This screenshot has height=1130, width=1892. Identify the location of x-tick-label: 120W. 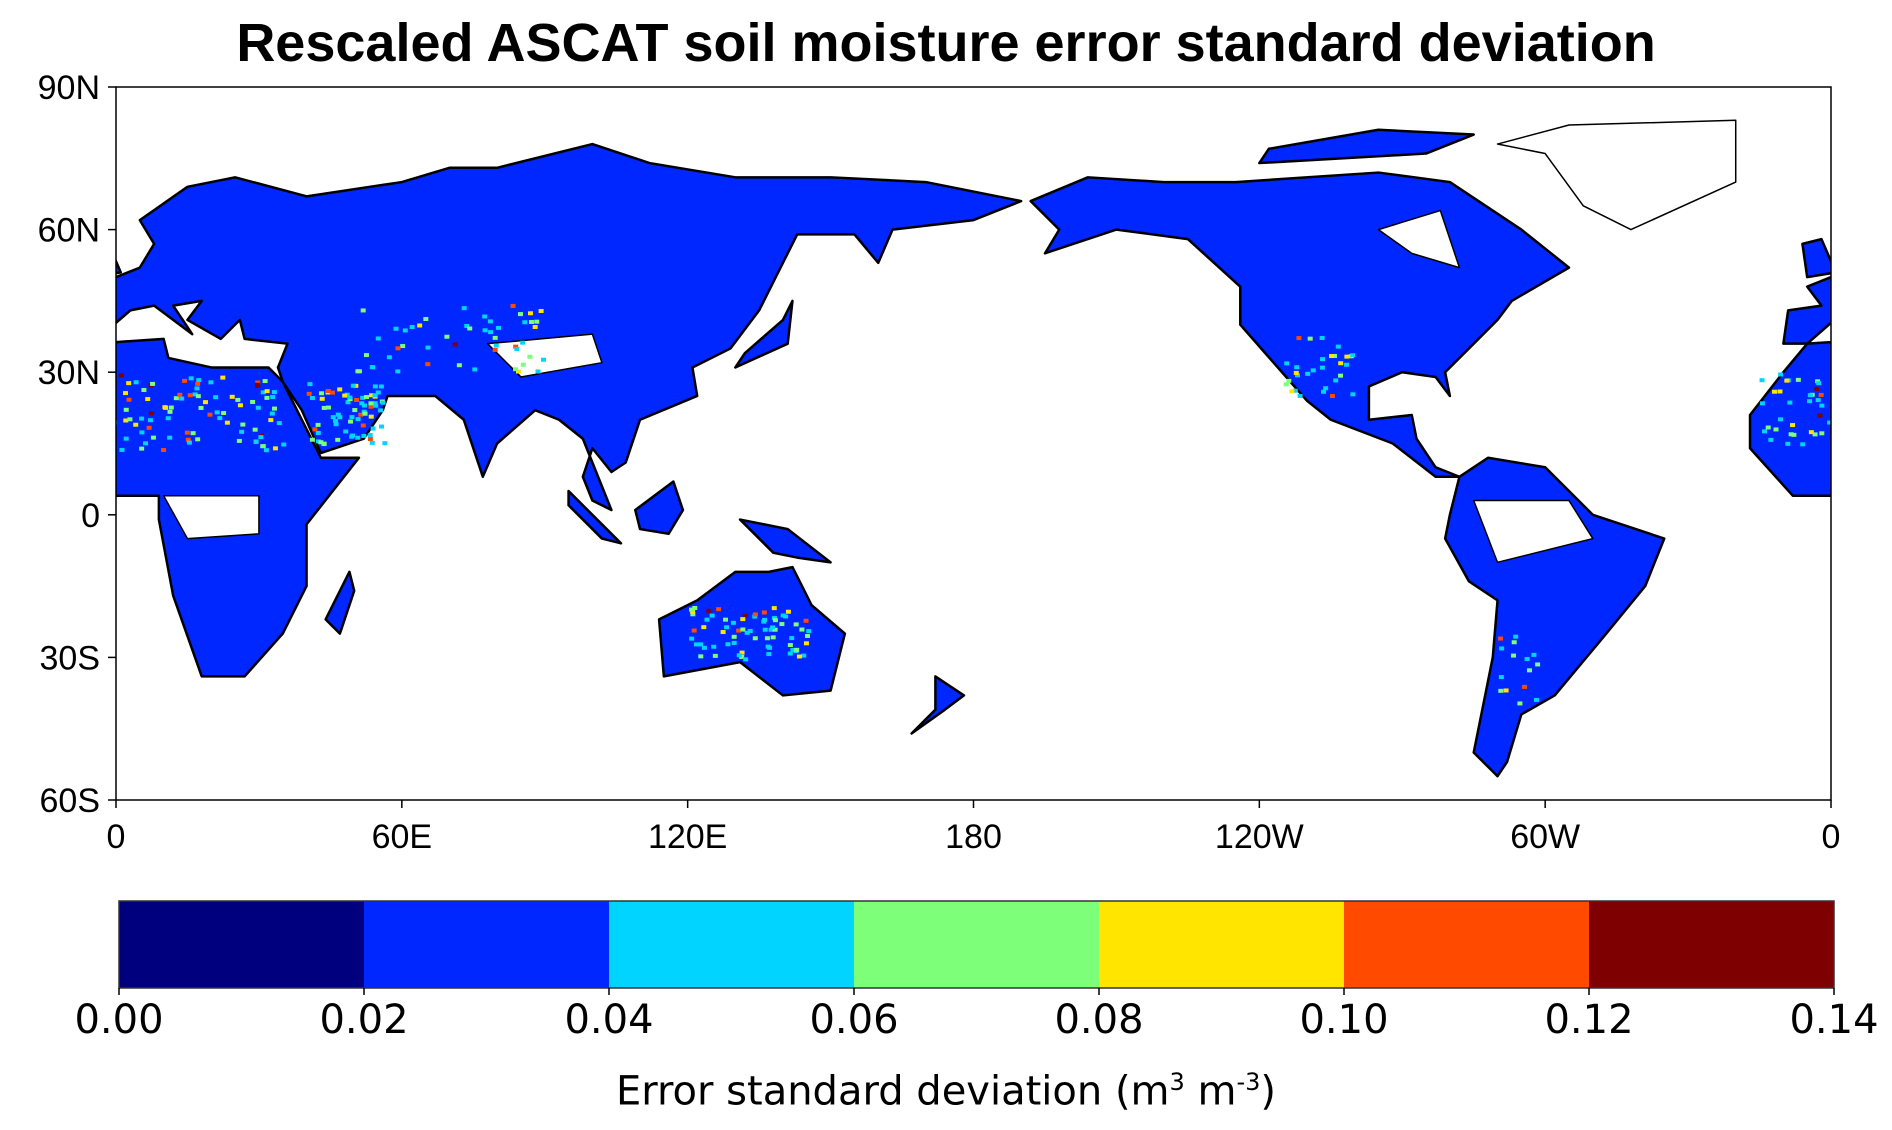
(1259, 837).